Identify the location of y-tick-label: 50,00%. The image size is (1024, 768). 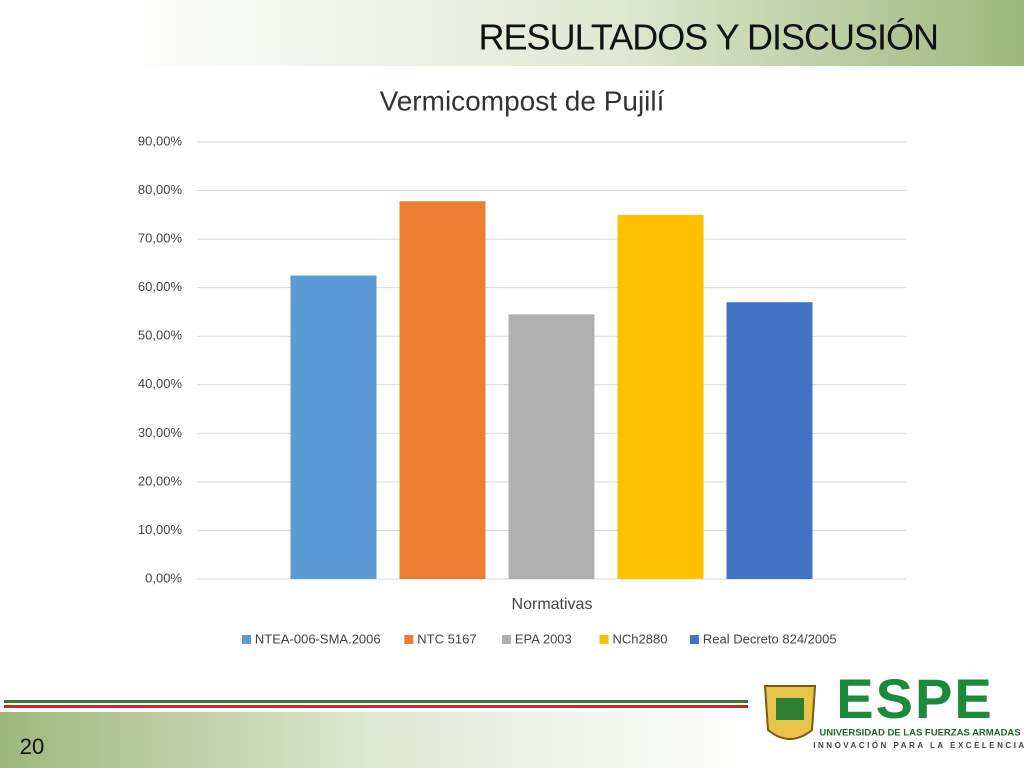
(160, 335).